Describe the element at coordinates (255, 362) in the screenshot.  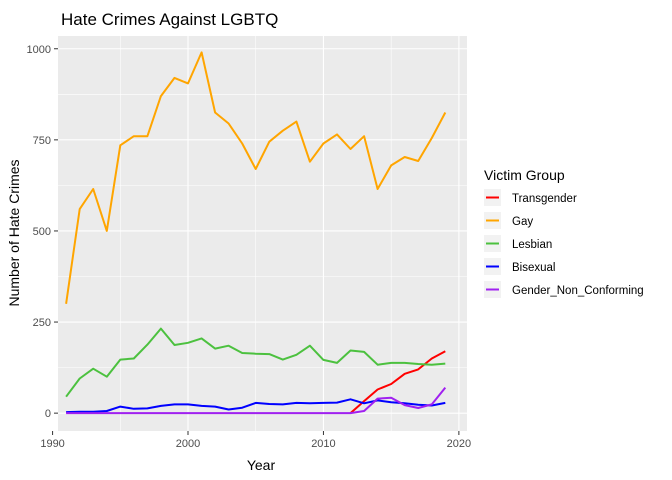
I see `series-line-lesbian` at that location.